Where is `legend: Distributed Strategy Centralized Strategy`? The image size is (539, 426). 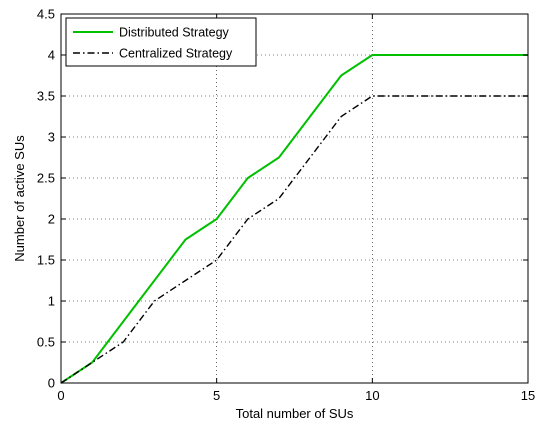 legend: Distributed Strategy Centralized Strategy is located at coordinates (161, 42).